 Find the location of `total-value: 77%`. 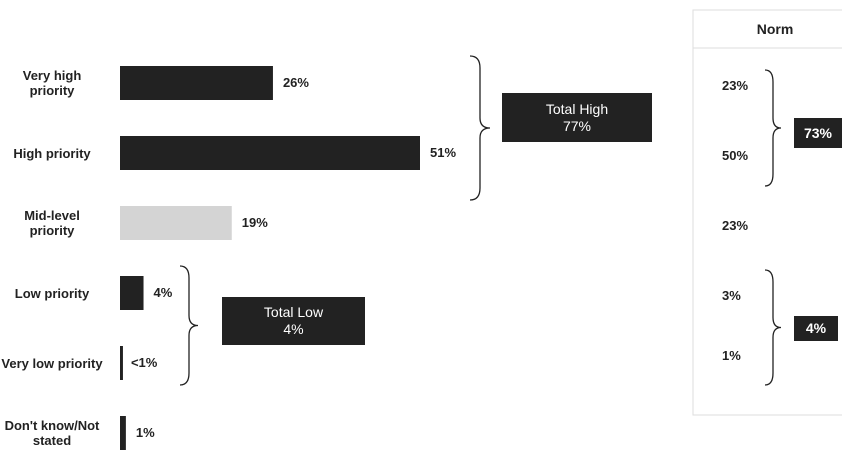

total-value: 77% is located at coordinates (577, 125).